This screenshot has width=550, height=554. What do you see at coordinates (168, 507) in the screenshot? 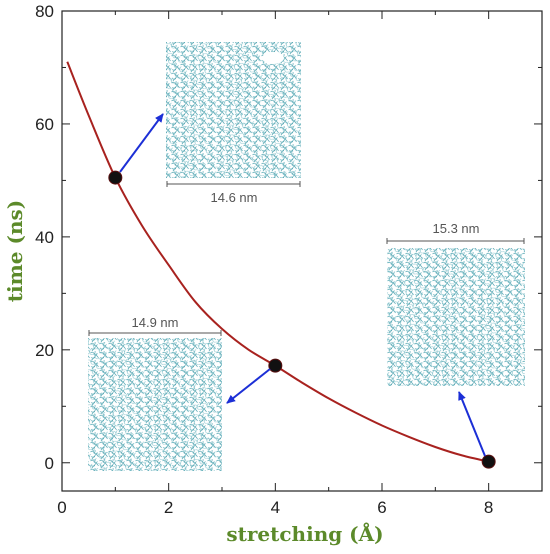
I see `x-tick-label: 2` at bounding box center [168, 507].